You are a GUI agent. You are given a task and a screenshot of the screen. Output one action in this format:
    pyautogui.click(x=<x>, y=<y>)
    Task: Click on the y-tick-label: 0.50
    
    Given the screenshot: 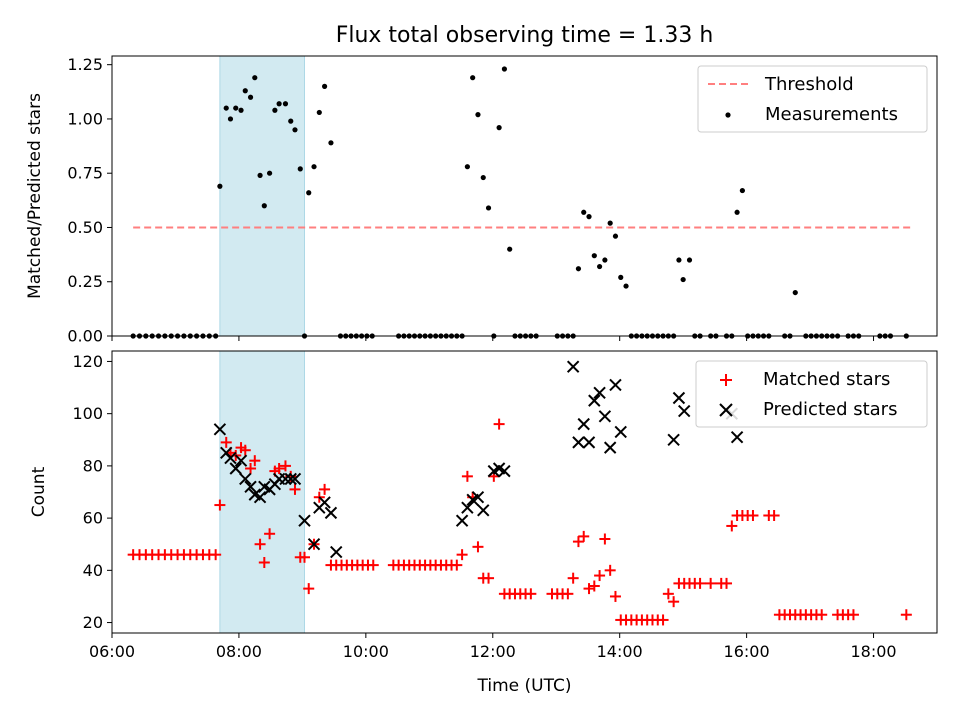 What is the action you would take?
    pyautogui.click(x=85, y=227)
    